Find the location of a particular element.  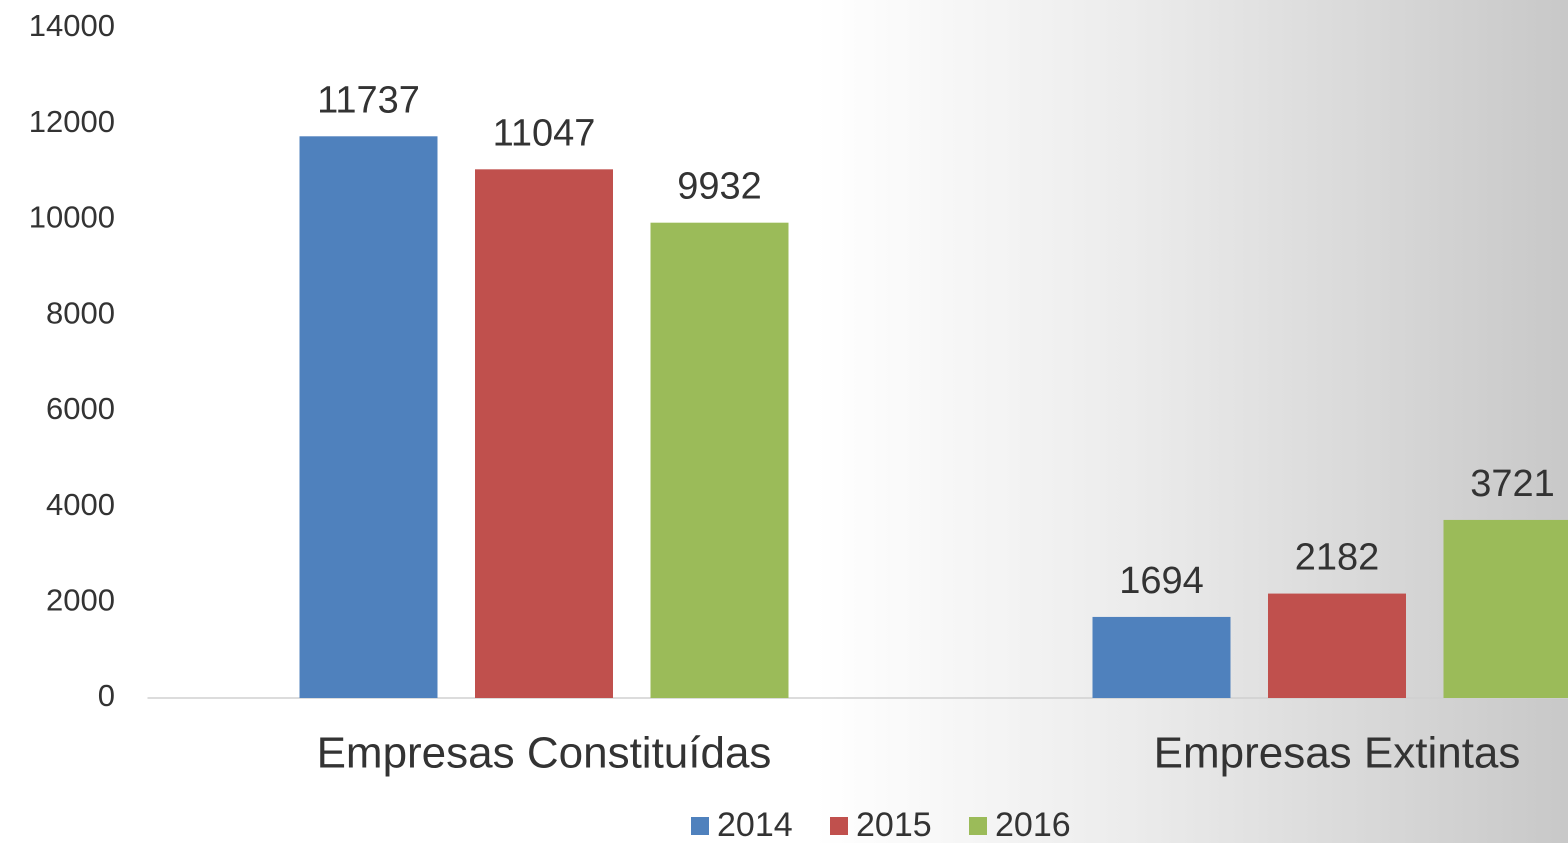

data-label: 9932 is located at coordinates (719, 187).